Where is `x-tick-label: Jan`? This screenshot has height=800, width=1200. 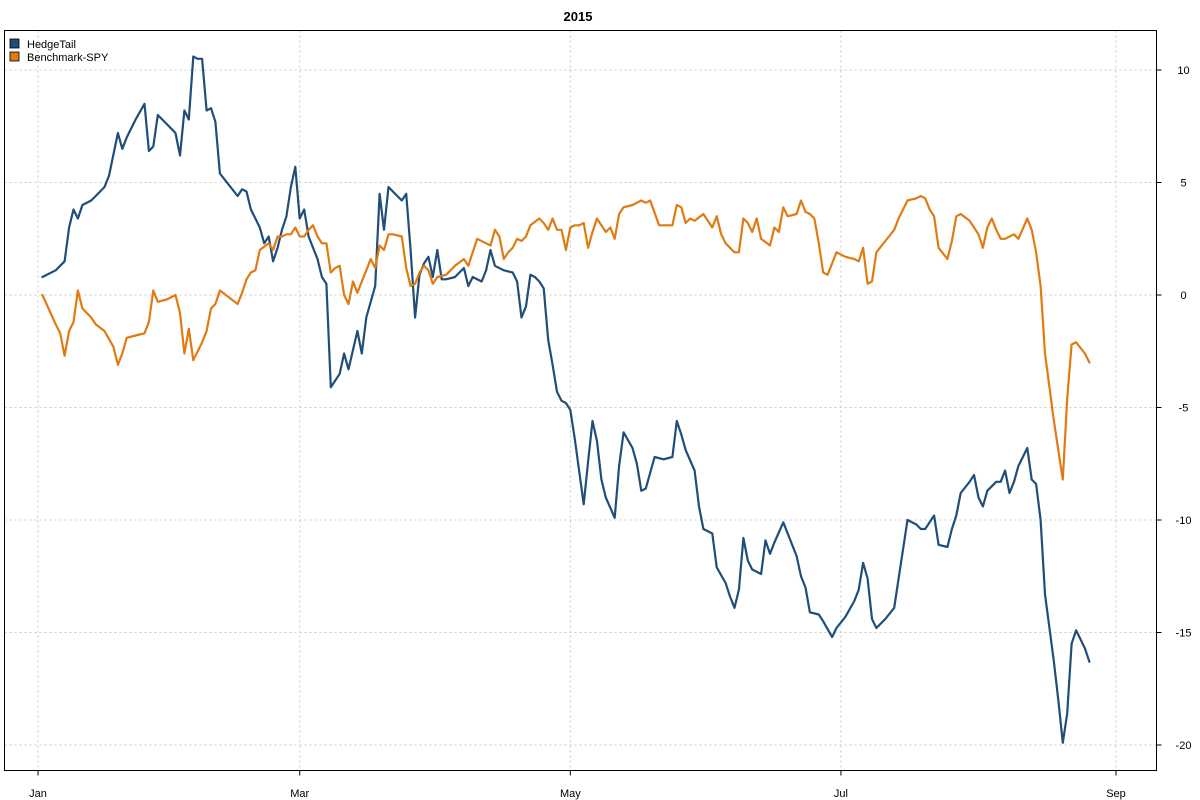 x-tick-label: Jan is located at coordinates (38, 794).